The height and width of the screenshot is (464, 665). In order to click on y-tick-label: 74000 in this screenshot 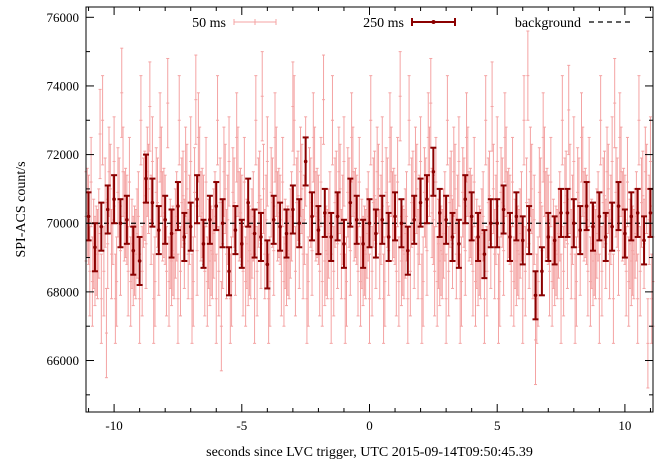, I will do `click(63, 85)`.